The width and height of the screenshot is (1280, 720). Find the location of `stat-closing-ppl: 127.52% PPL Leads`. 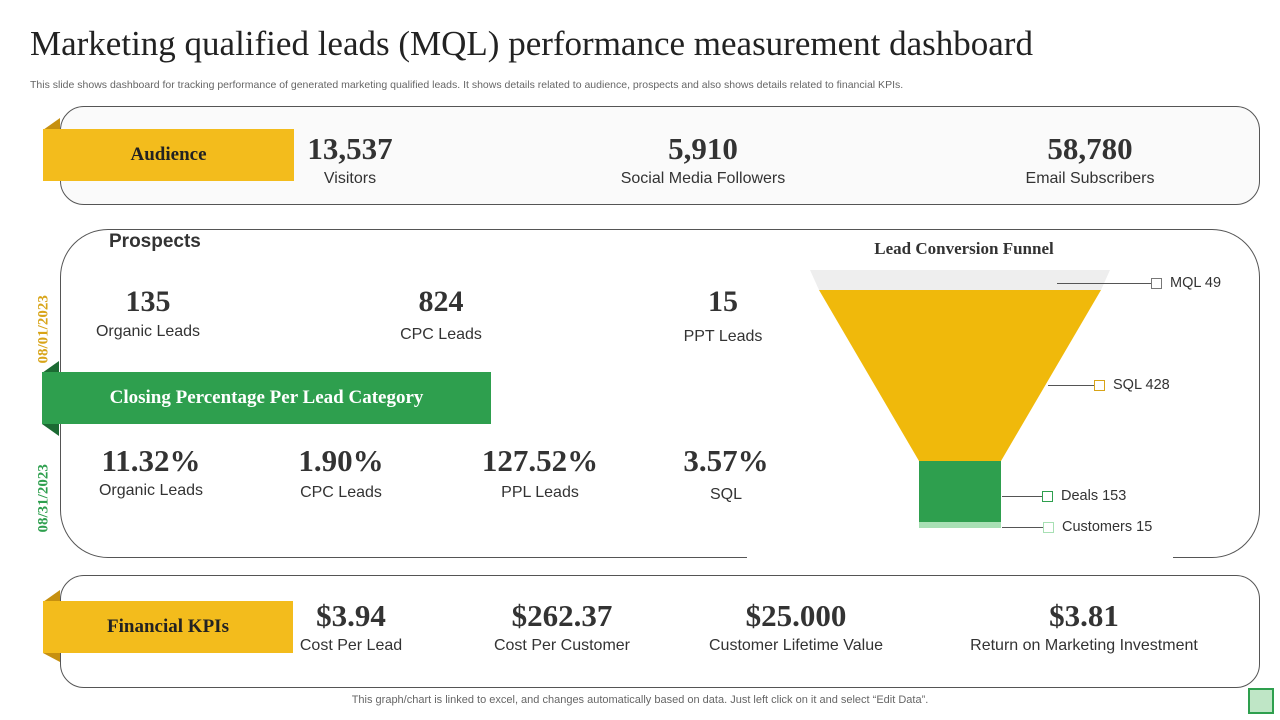

stat-closing-ppl: 127.52% PPL Leads is located at coordinates (540, 473).